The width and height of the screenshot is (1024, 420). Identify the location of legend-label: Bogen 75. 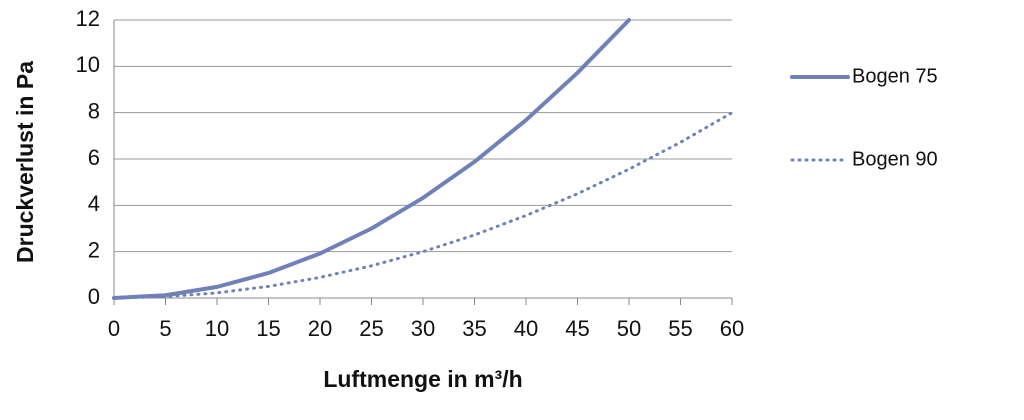
(895, 76).